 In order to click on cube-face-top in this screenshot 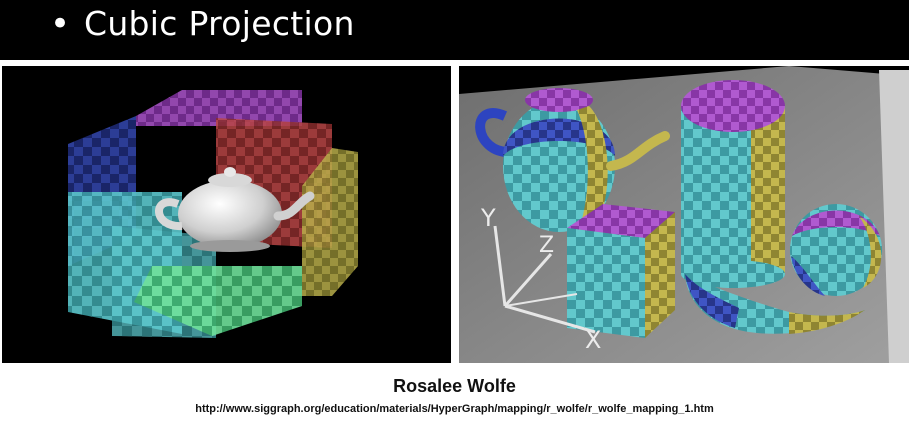, I will do `click(219, 108)`.